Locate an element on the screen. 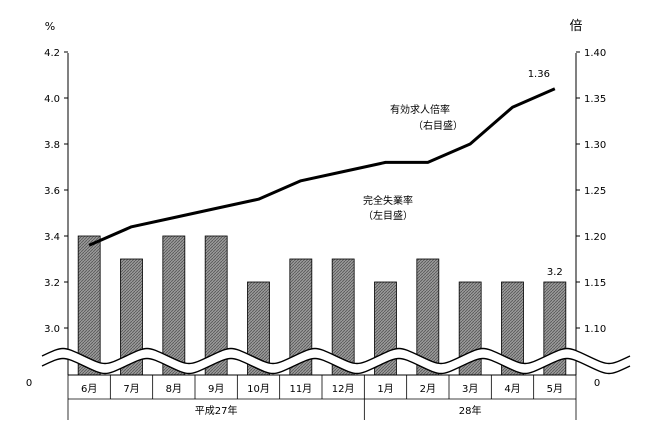 The image size is (649, 428). line-data-label: 1.36 is located at coordinates (539, 74).